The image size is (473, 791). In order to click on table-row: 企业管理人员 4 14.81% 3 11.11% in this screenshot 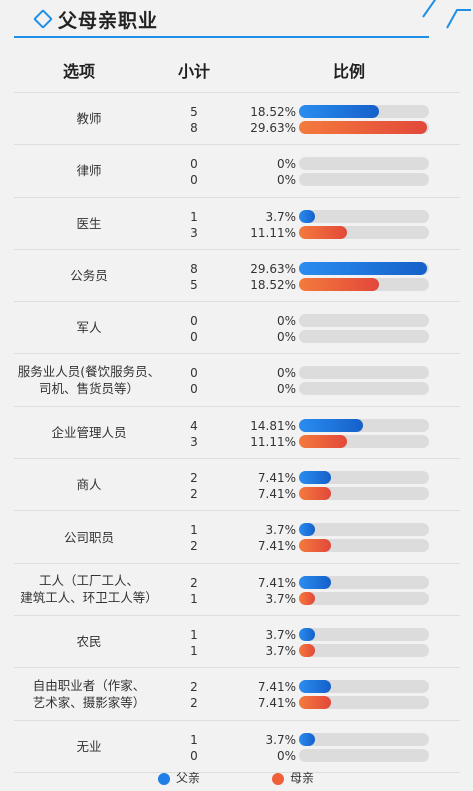, I will do `click(237, 433)`.